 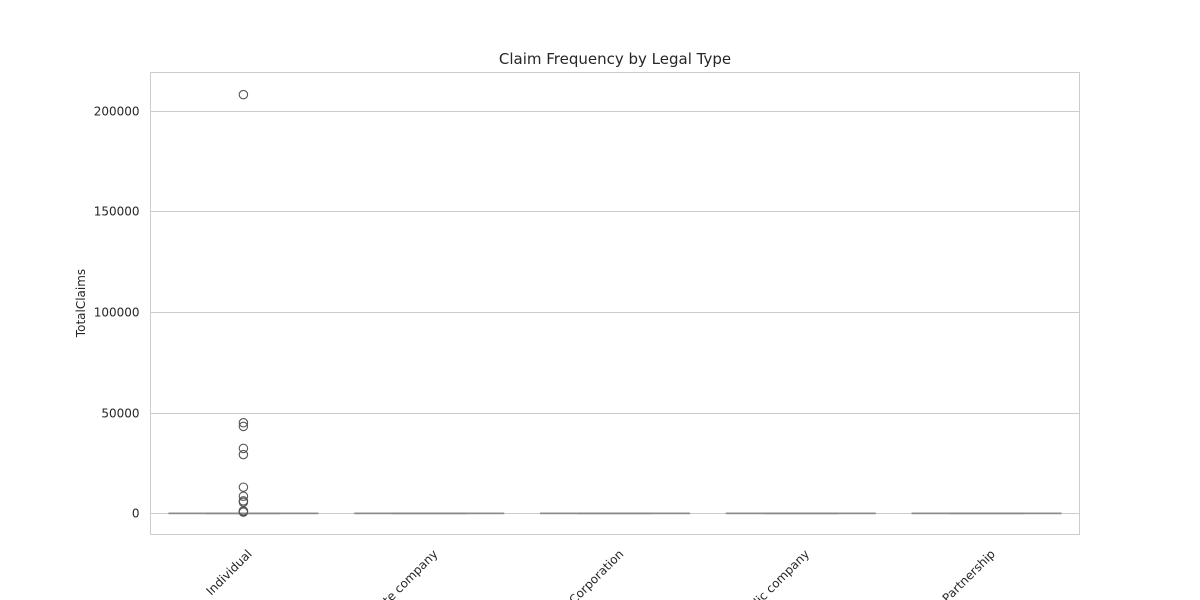 What do you see at coordinates (136, 514) in the screenshot?
I see `y-tick-label: 0` at bounding box center [136, 514].